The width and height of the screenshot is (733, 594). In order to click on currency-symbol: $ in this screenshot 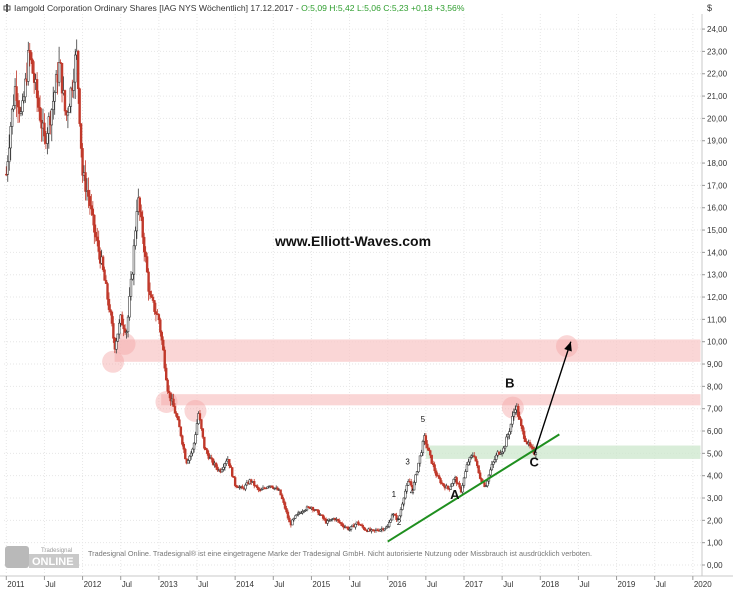, I will do `click(709, 8)`.